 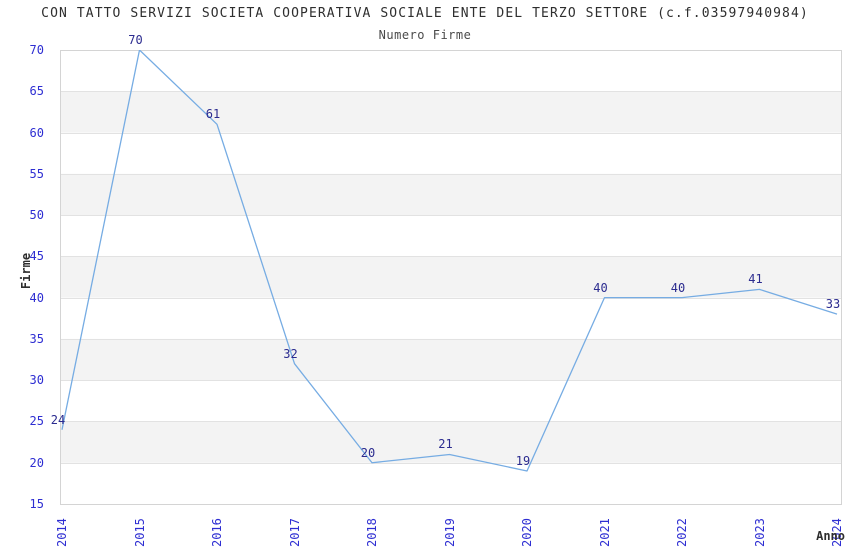 What do you see at coordinates (682, 532) in the screenshot?
I see `x-tick-label: 2022` at bounding box center [682, 532].